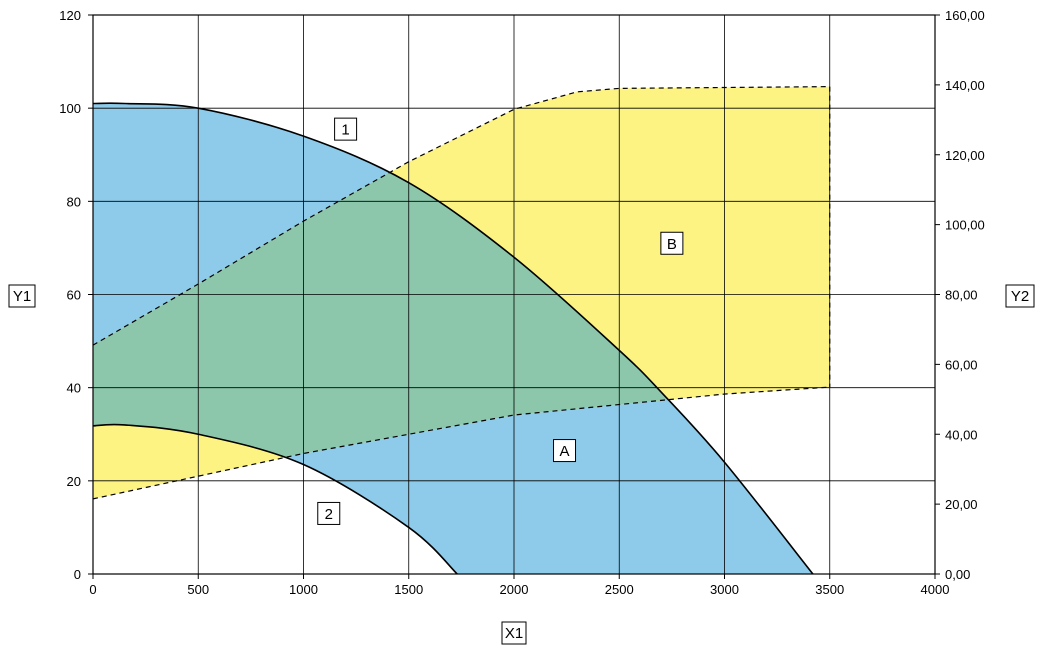  I want to click on y-tick-label: 0, so click(77, 574).